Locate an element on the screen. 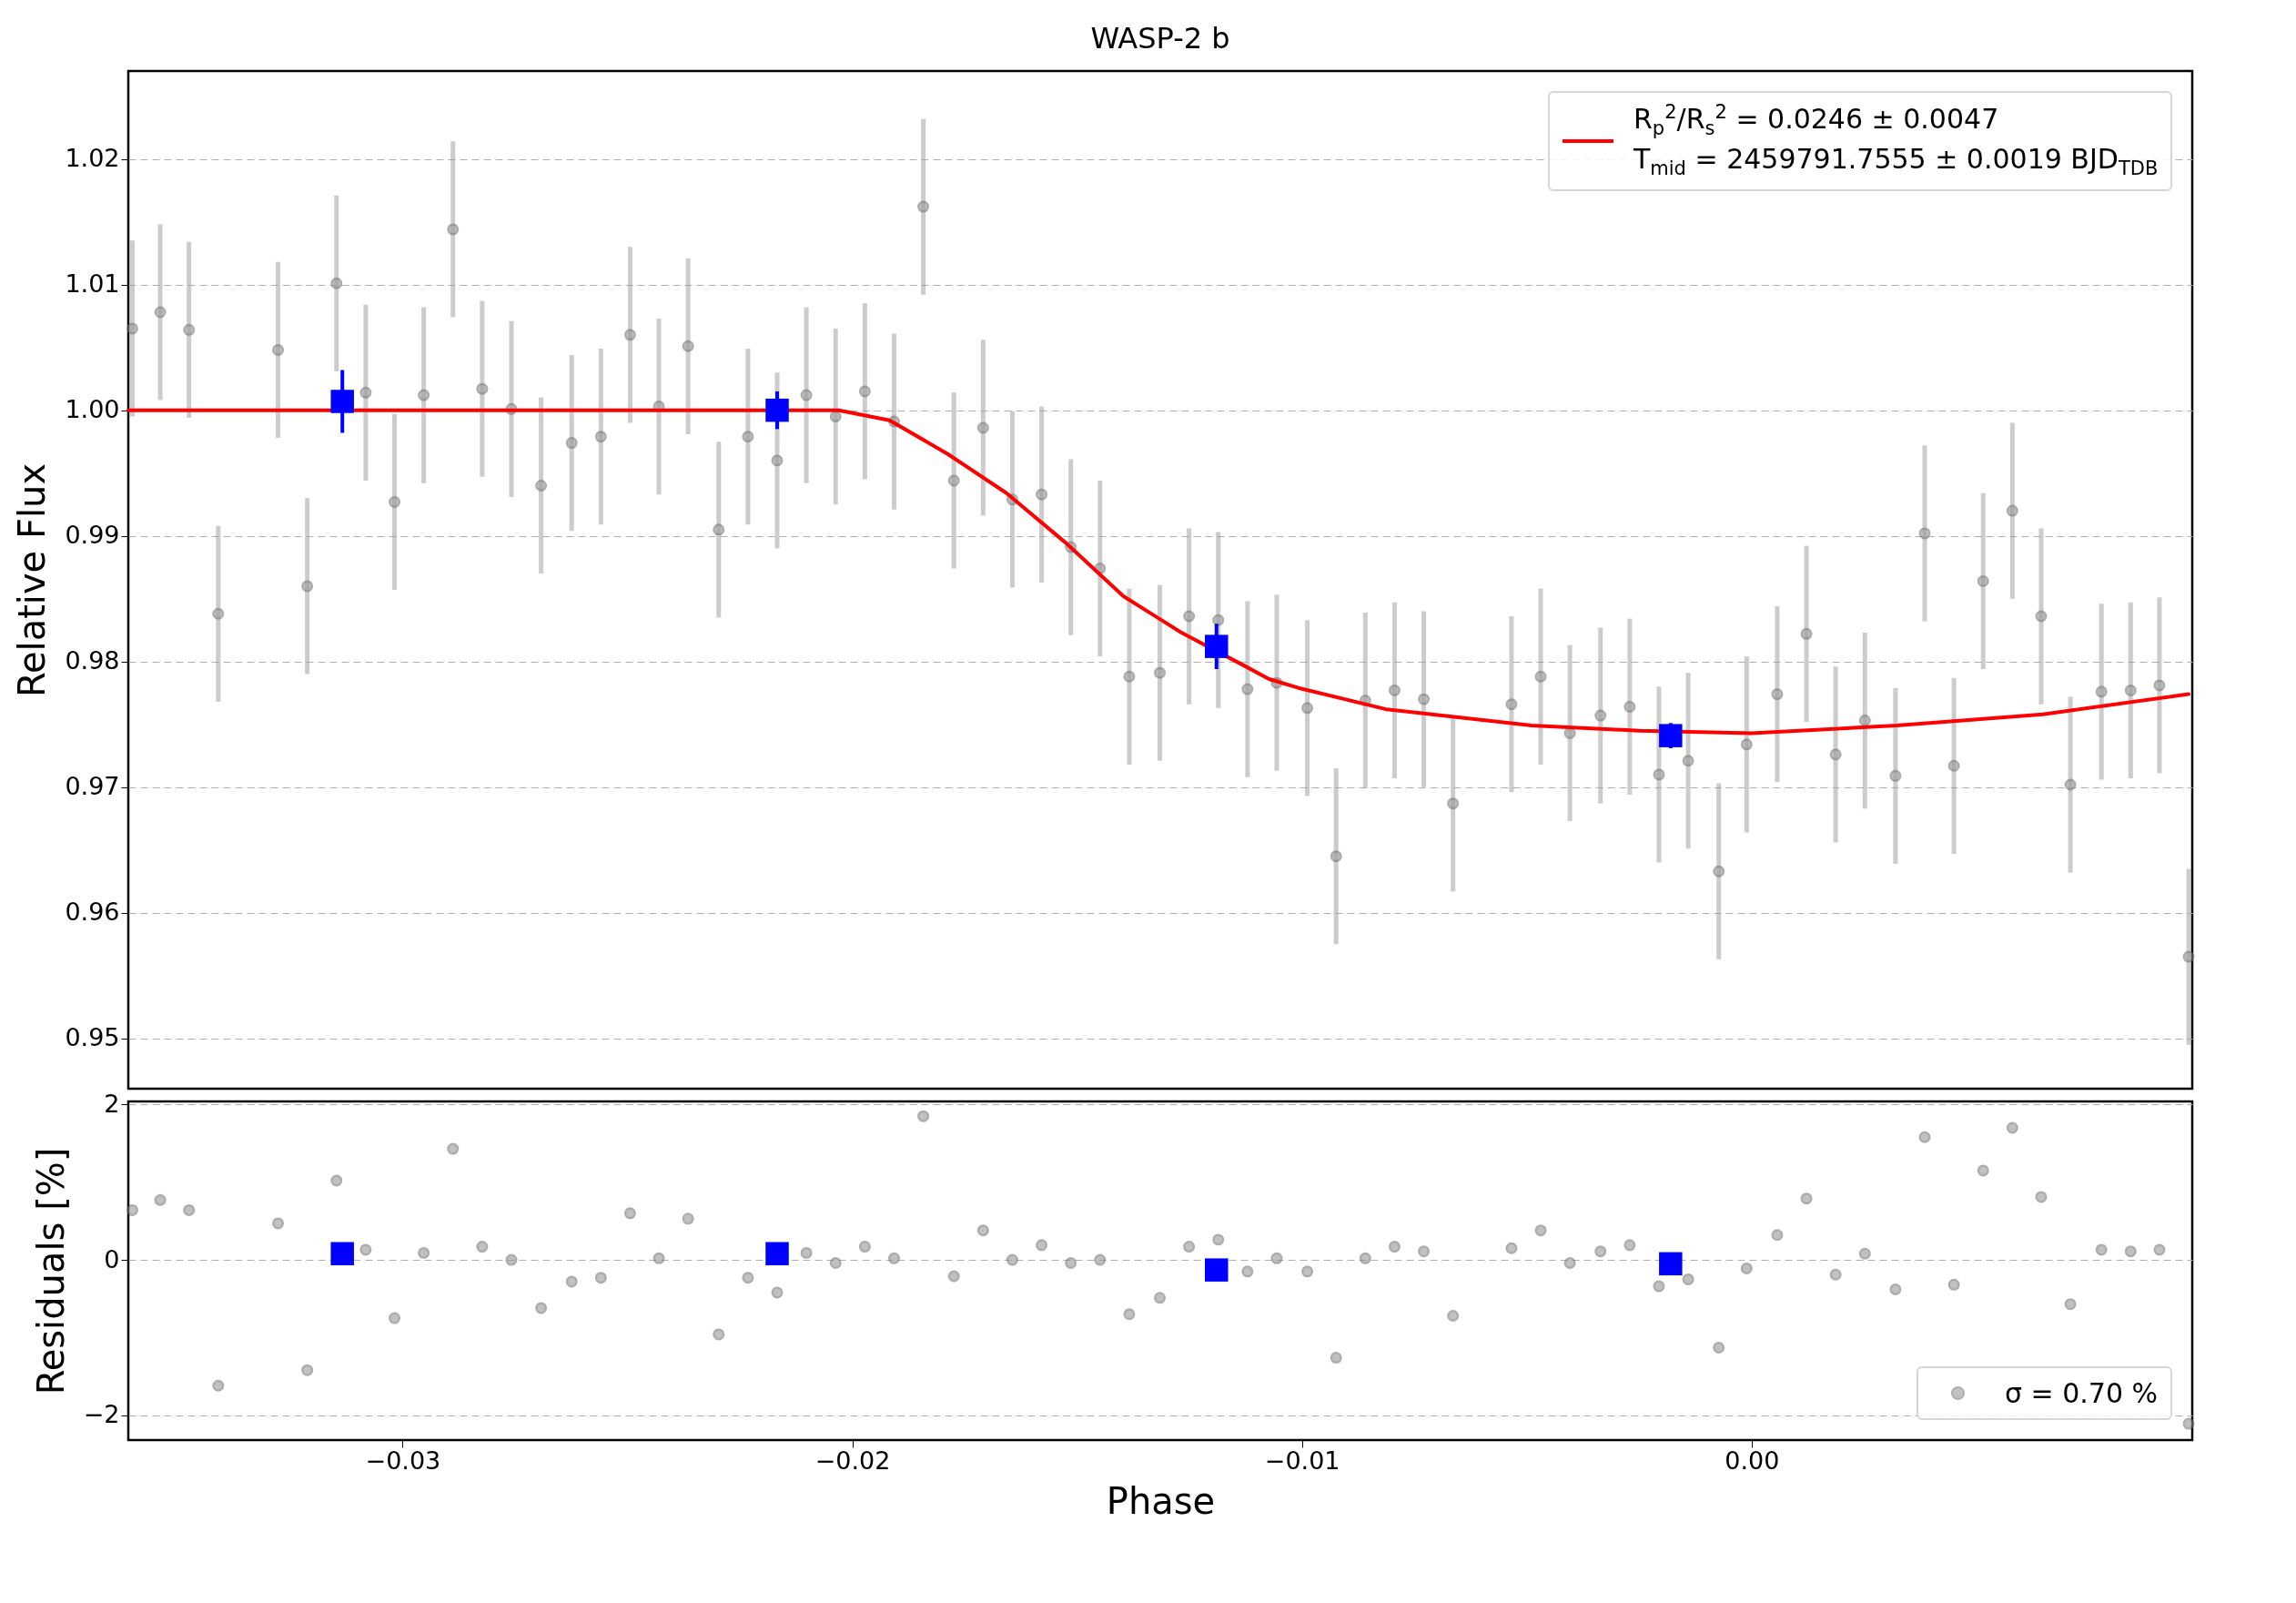 Image resolution: width=2296 pixels, height=1603 pixels. y-tick-label: 0.97 is located at coordinates (93, 786).